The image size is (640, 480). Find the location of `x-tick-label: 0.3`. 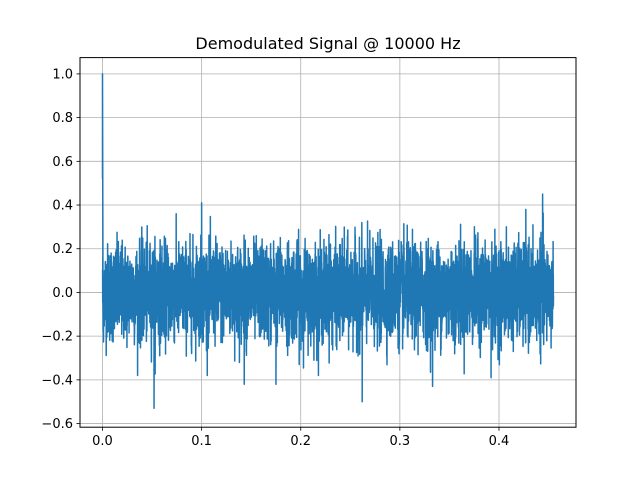

x-tick-label: 0.3 is located at coordinates (400, 441).